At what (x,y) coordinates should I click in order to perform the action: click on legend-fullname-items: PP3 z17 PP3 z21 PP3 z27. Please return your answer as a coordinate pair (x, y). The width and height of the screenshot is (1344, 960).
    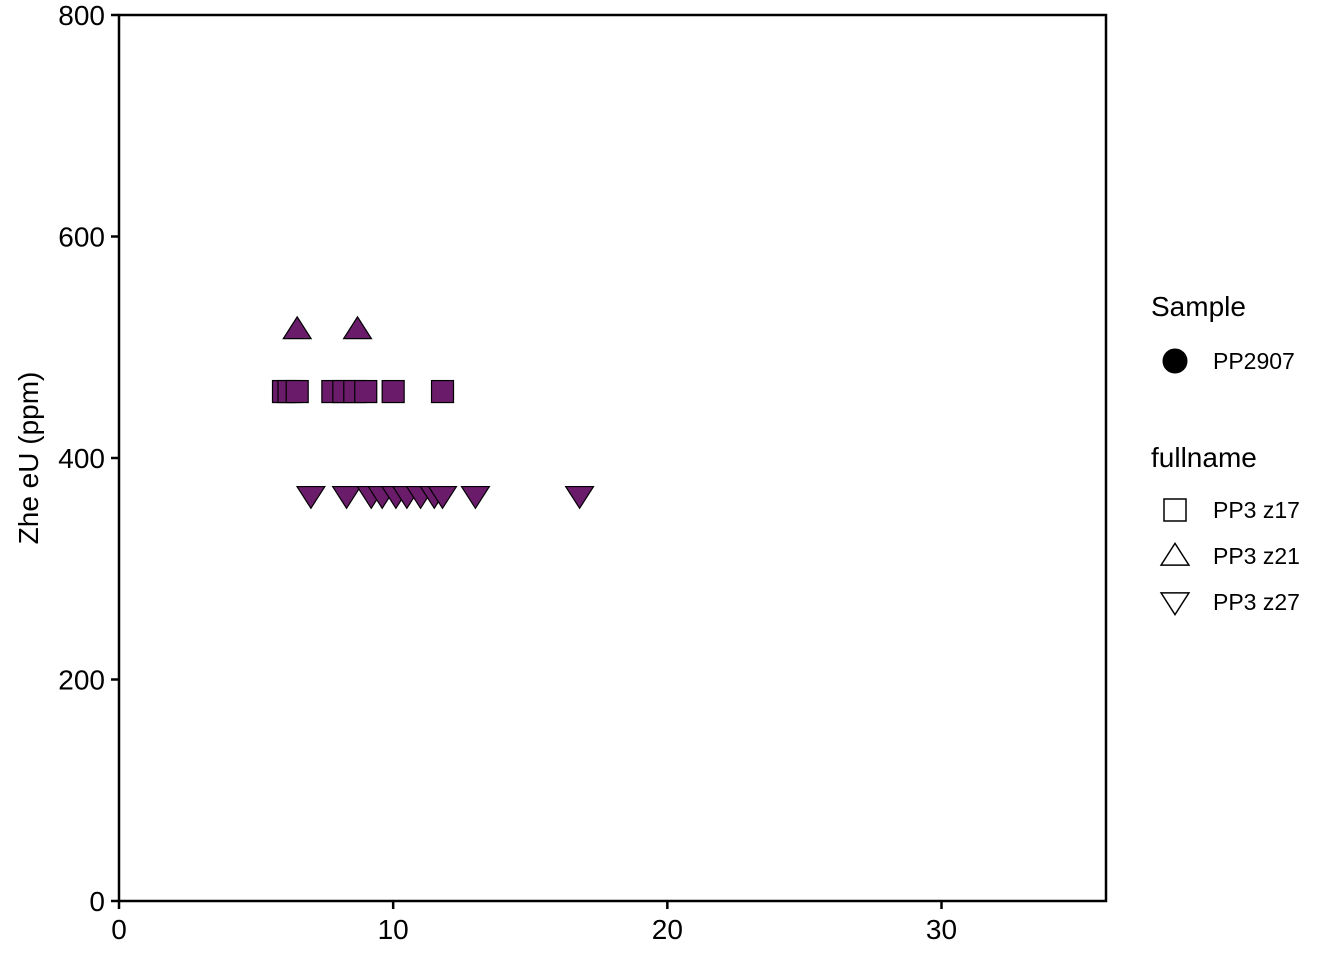
    Looking at the image, I should click on (1229, 557).